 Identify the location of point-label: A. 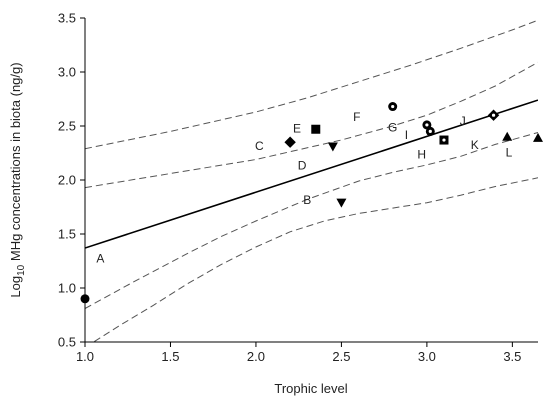
(100, 258).